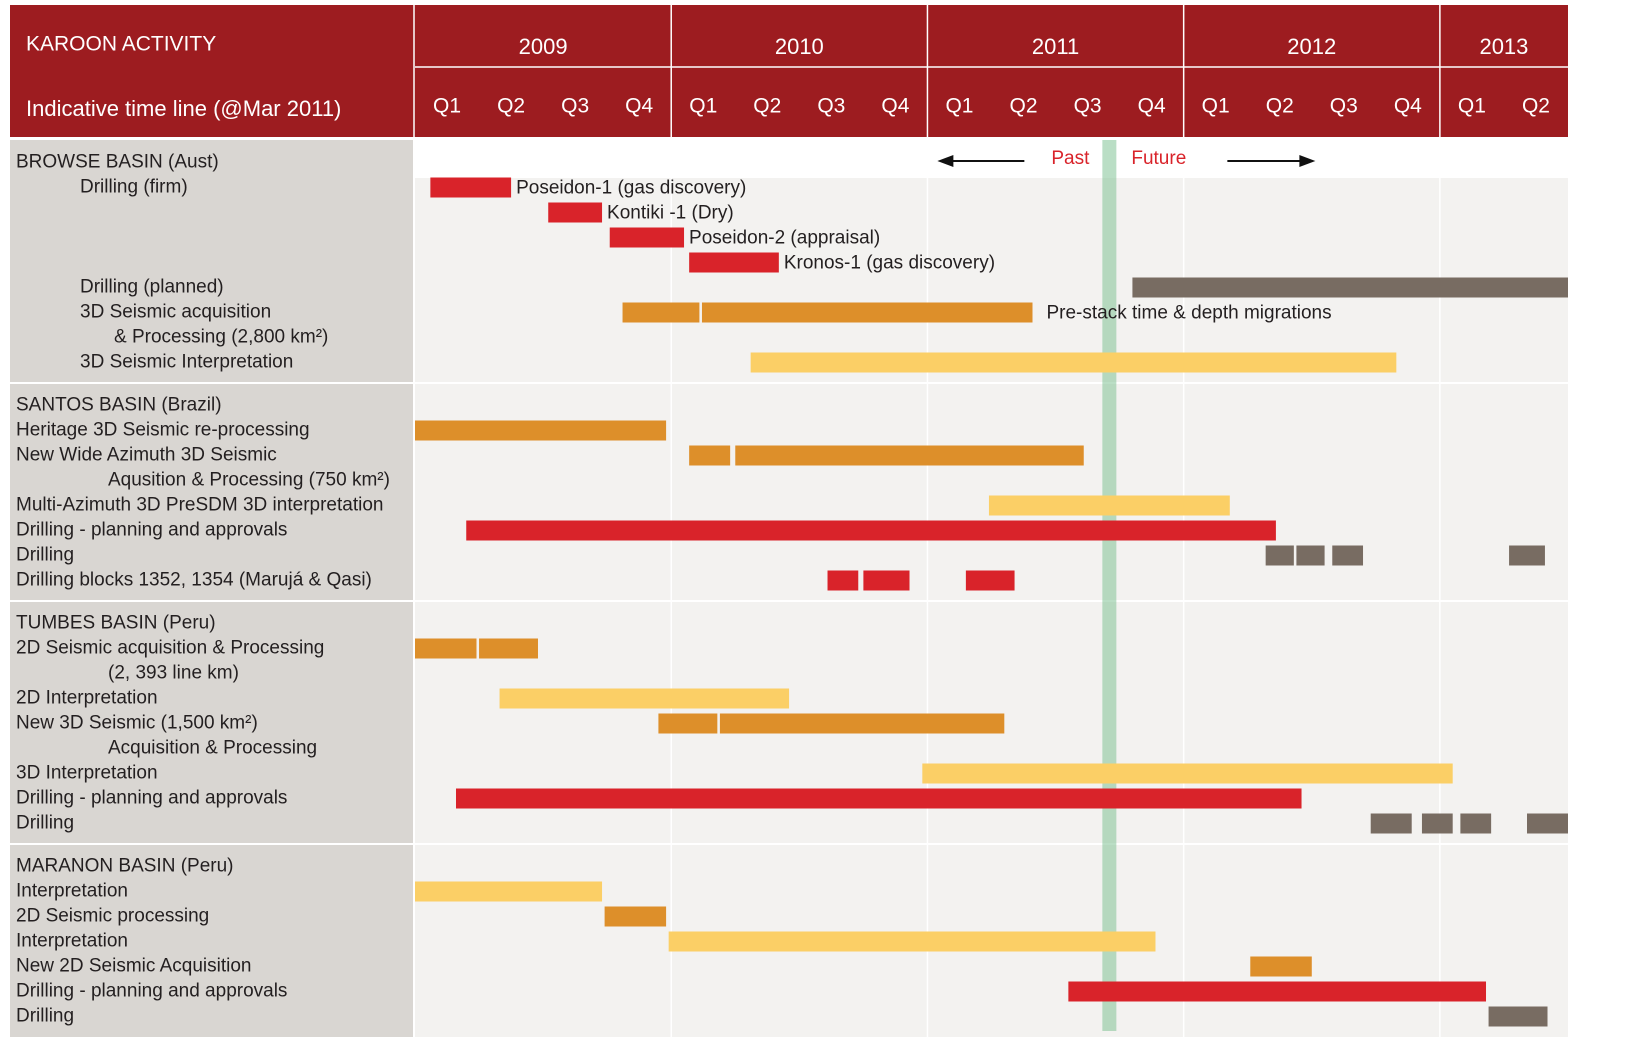  What do you see at coordinates (124, 866) in the screenshot?
I see `section-title: MARANON BASIN (Peru)` at bounding box center [124, 866].